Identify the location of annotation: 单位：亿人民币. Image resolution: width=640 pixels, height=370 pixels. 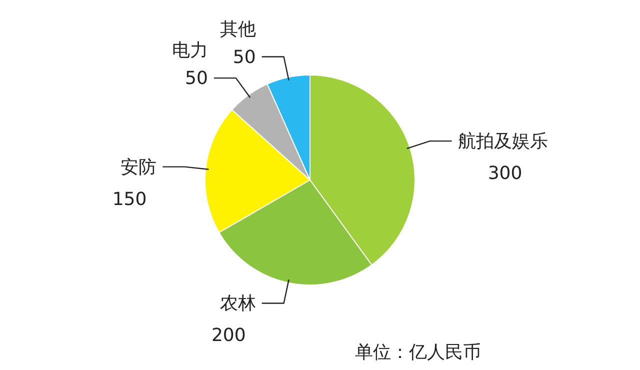
(418, 352).